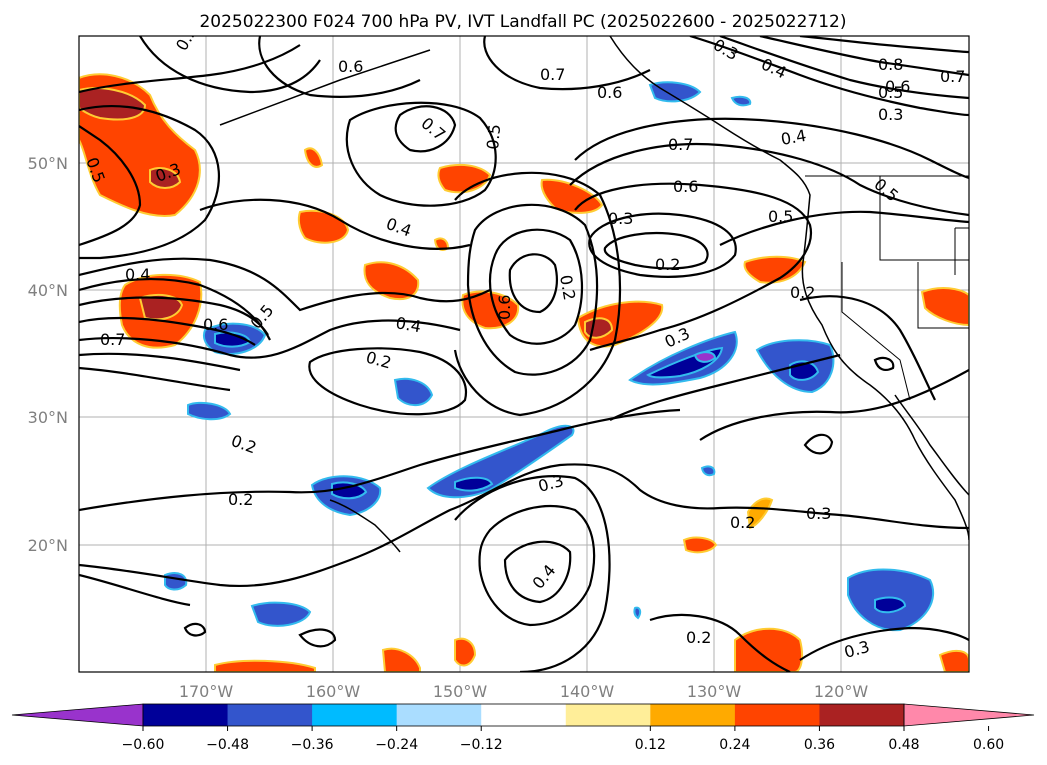  I want to click on colorbar-tick-label: 0.12, so click(650, 745).